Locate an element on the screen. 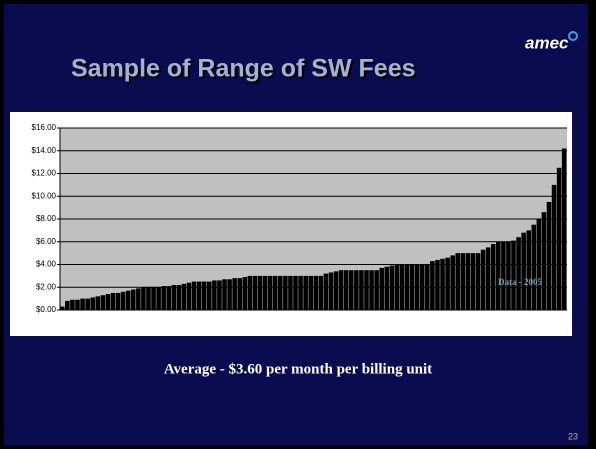 The image size is (596, 449). slide-title: Sample of Range of SW Fees is located at coordinates (243, 69).